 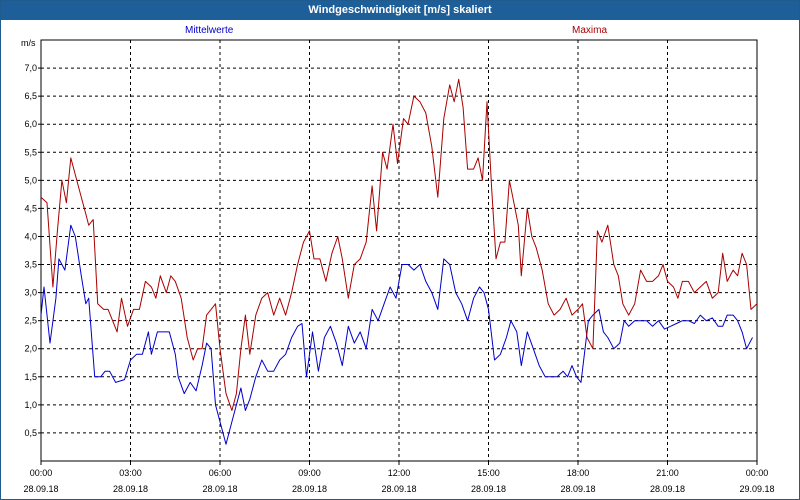 I want to click on y-axis-unit: m/s, so click(x=28, y=43).